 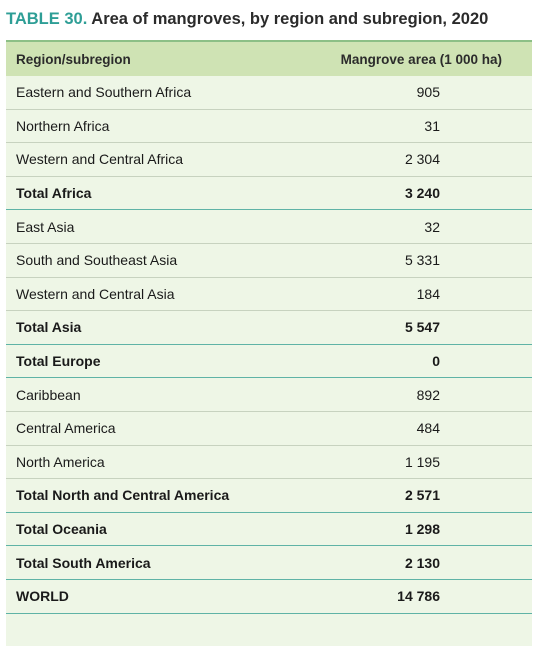 I want to click on area-cell: 2 571, so click(x=422, y=495).